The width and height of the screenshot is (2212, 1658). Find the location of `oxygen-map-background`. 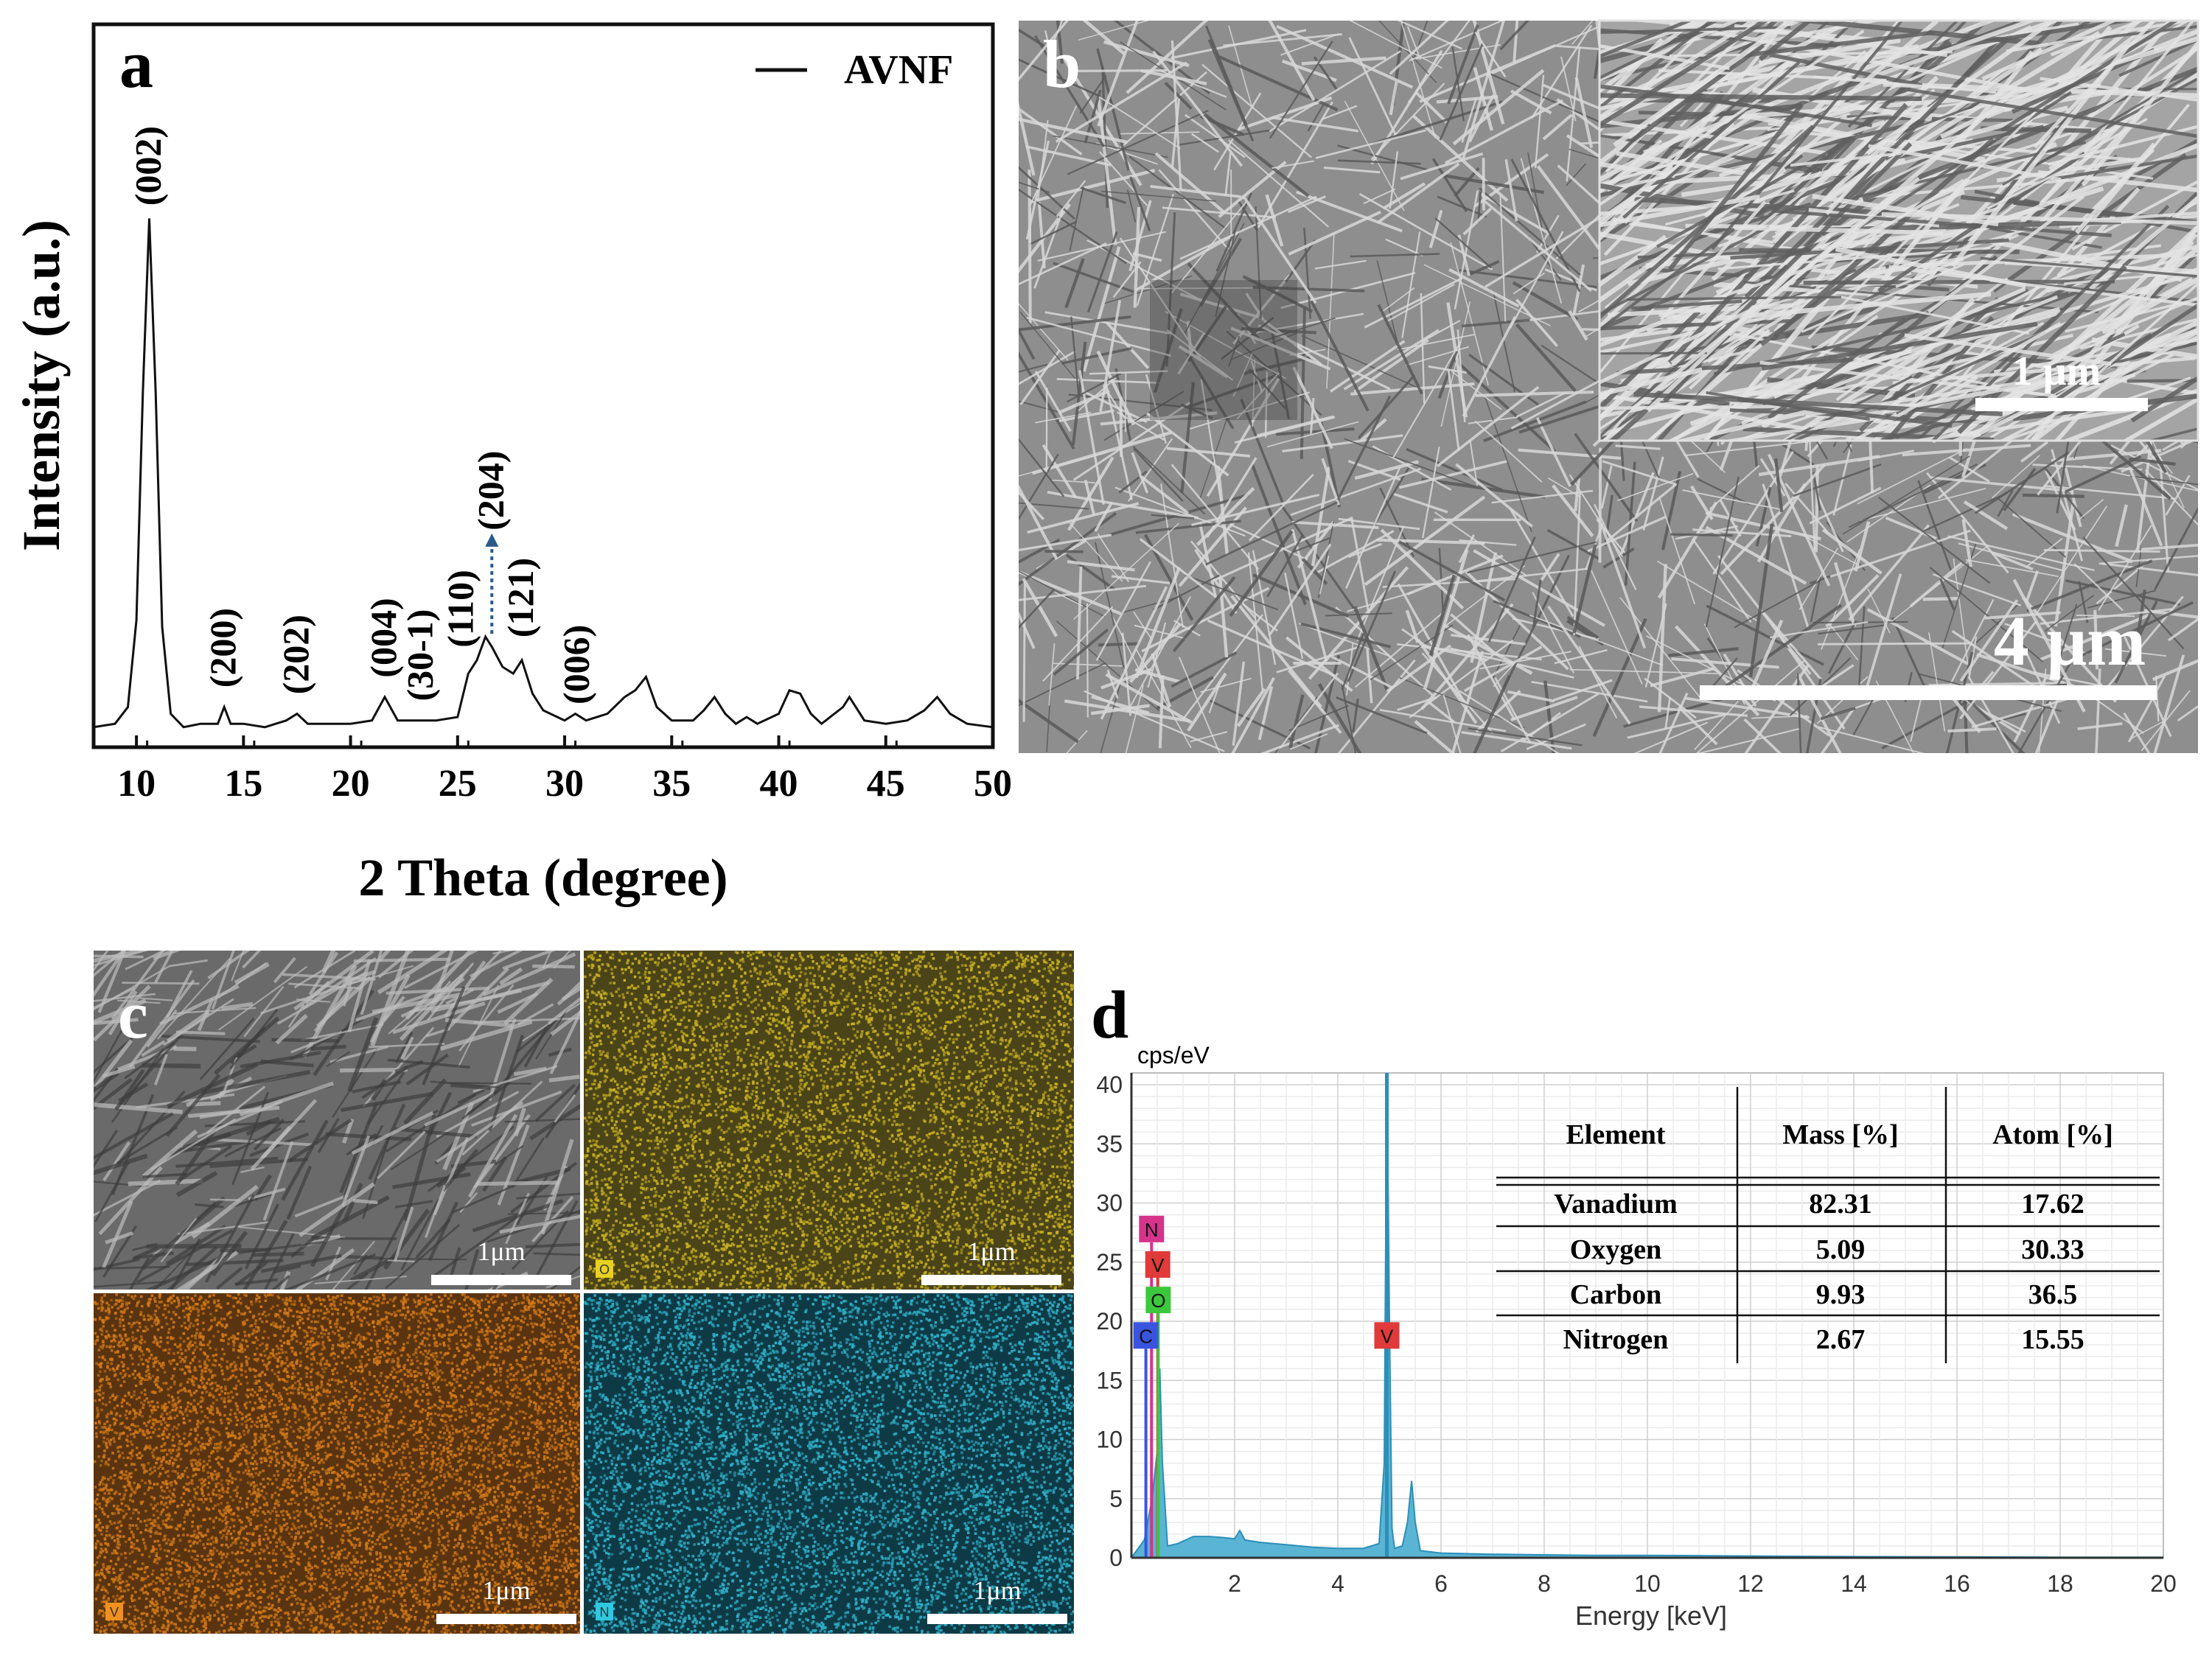

oxygen-map-background is located at coordinates (829, 1121).